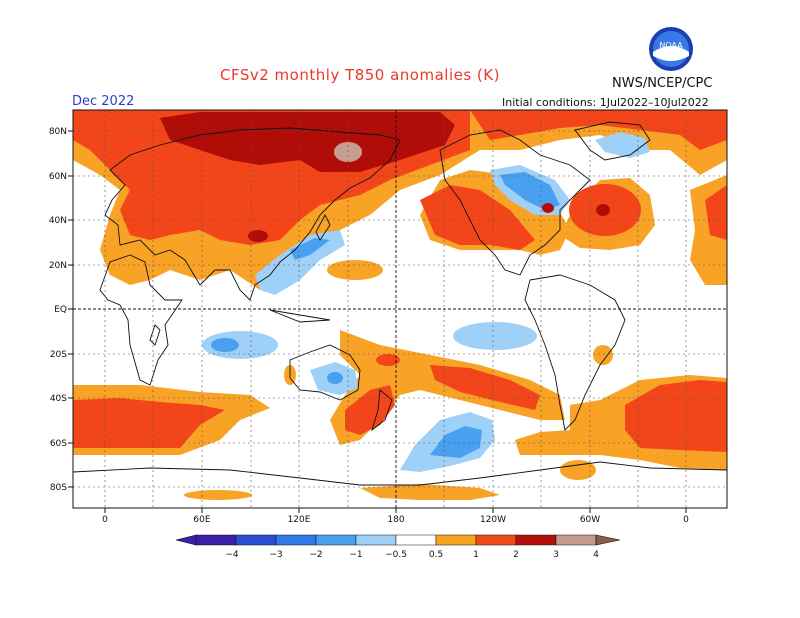 Image resolution: width=800 pixels, height=618 pixels. Describe the element at coordinates (300, 316) in the screenshot. I see `coast-indonesia` at that location.